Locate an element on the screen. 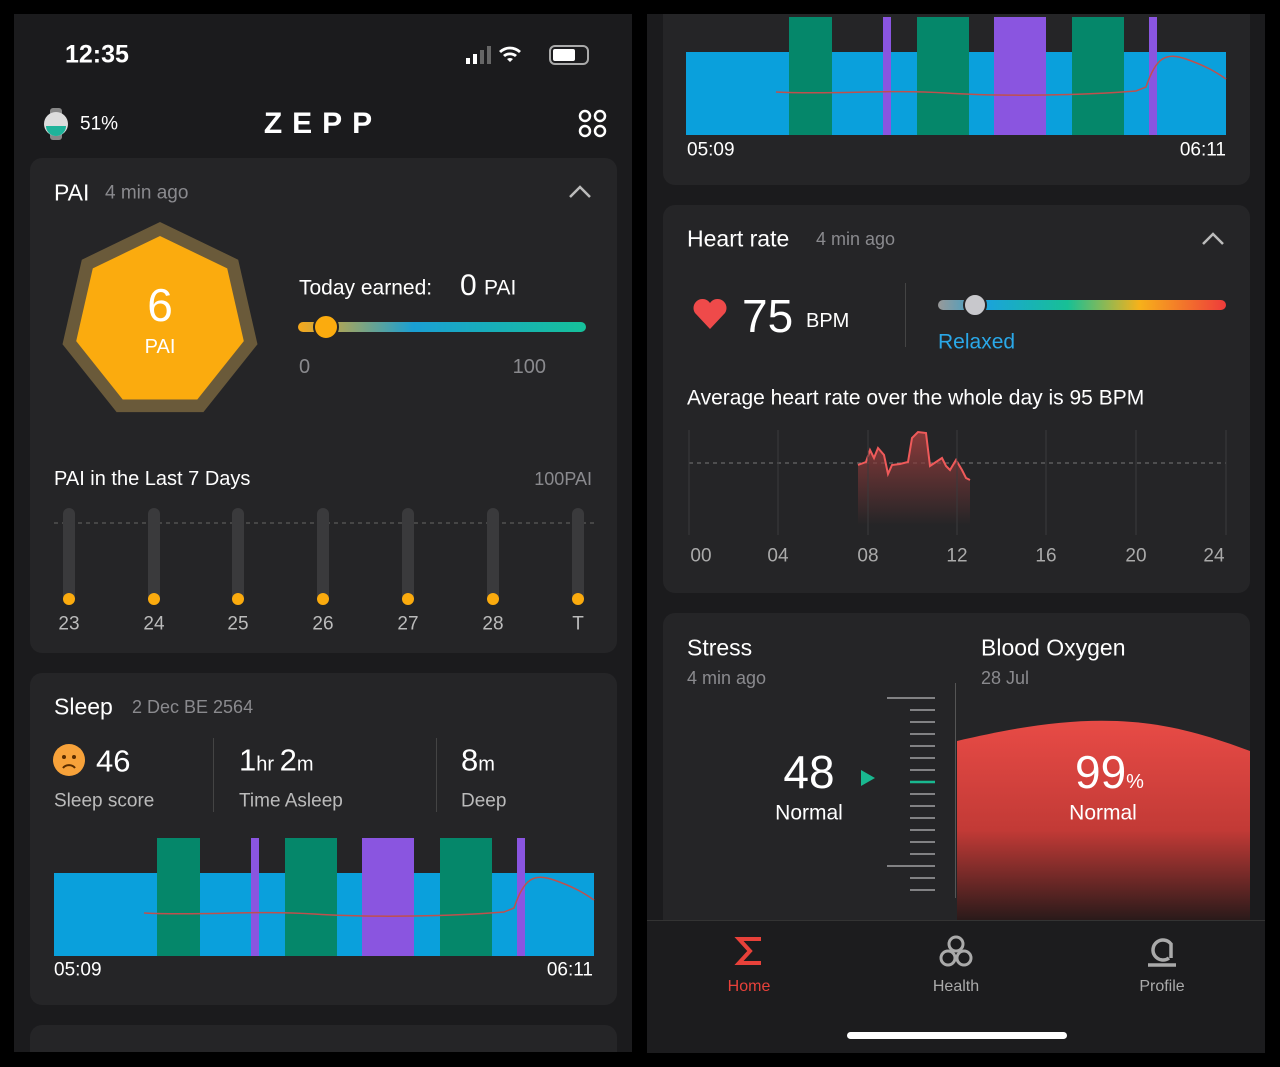 This screenshot has width=1280, height=1067. stress-time: 4 min ago is located at coordinates (727, 678).